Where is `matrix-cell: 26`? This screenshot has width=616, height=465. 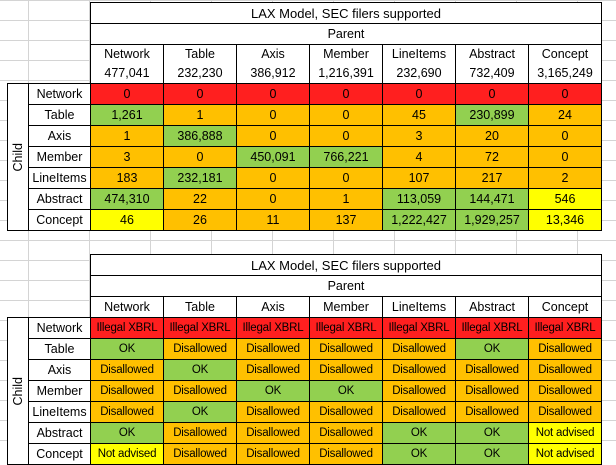 matrix-cell: 26 is located at coordinates (200, 220).